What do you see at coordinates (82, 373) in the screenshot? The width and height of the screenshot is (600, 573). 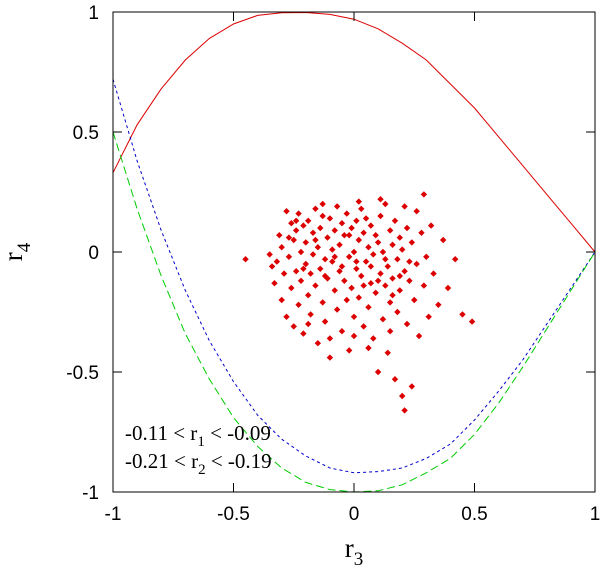 I see `y-tick-label: -0.5` at bounding box center [82, 373].